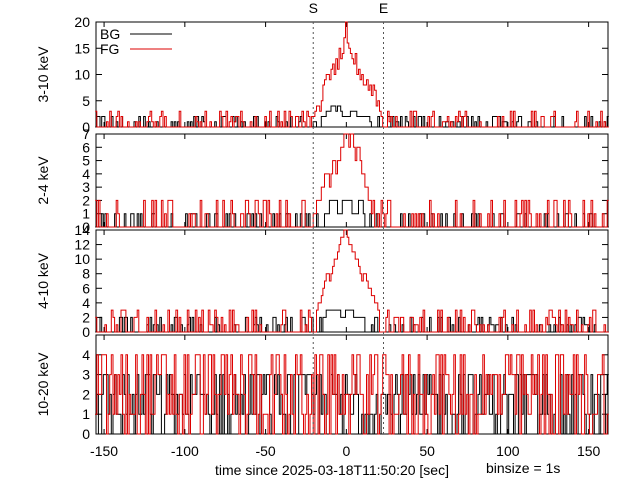  I want to click on legend-label-bg: BG, so click(110, 34).